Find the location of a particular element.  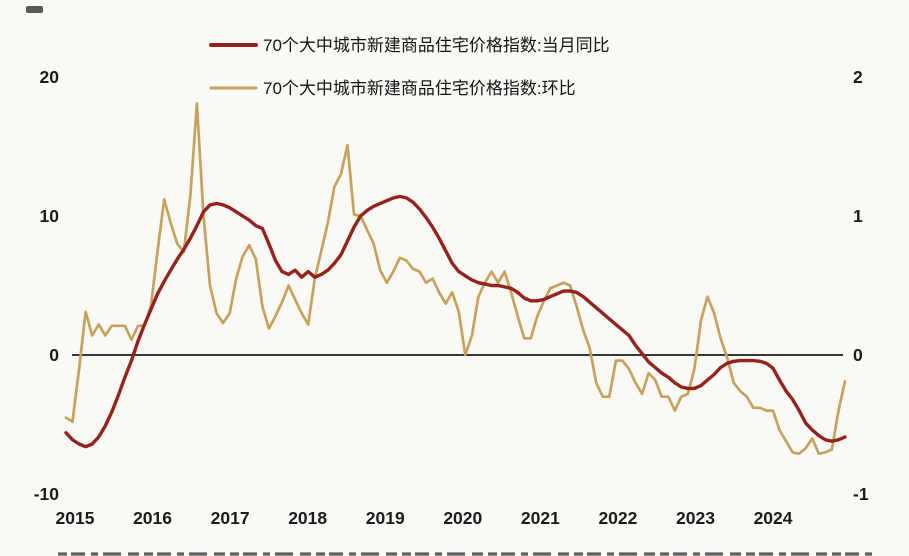

x-tick-2016: 2016 is located at coordinates (152, 518).